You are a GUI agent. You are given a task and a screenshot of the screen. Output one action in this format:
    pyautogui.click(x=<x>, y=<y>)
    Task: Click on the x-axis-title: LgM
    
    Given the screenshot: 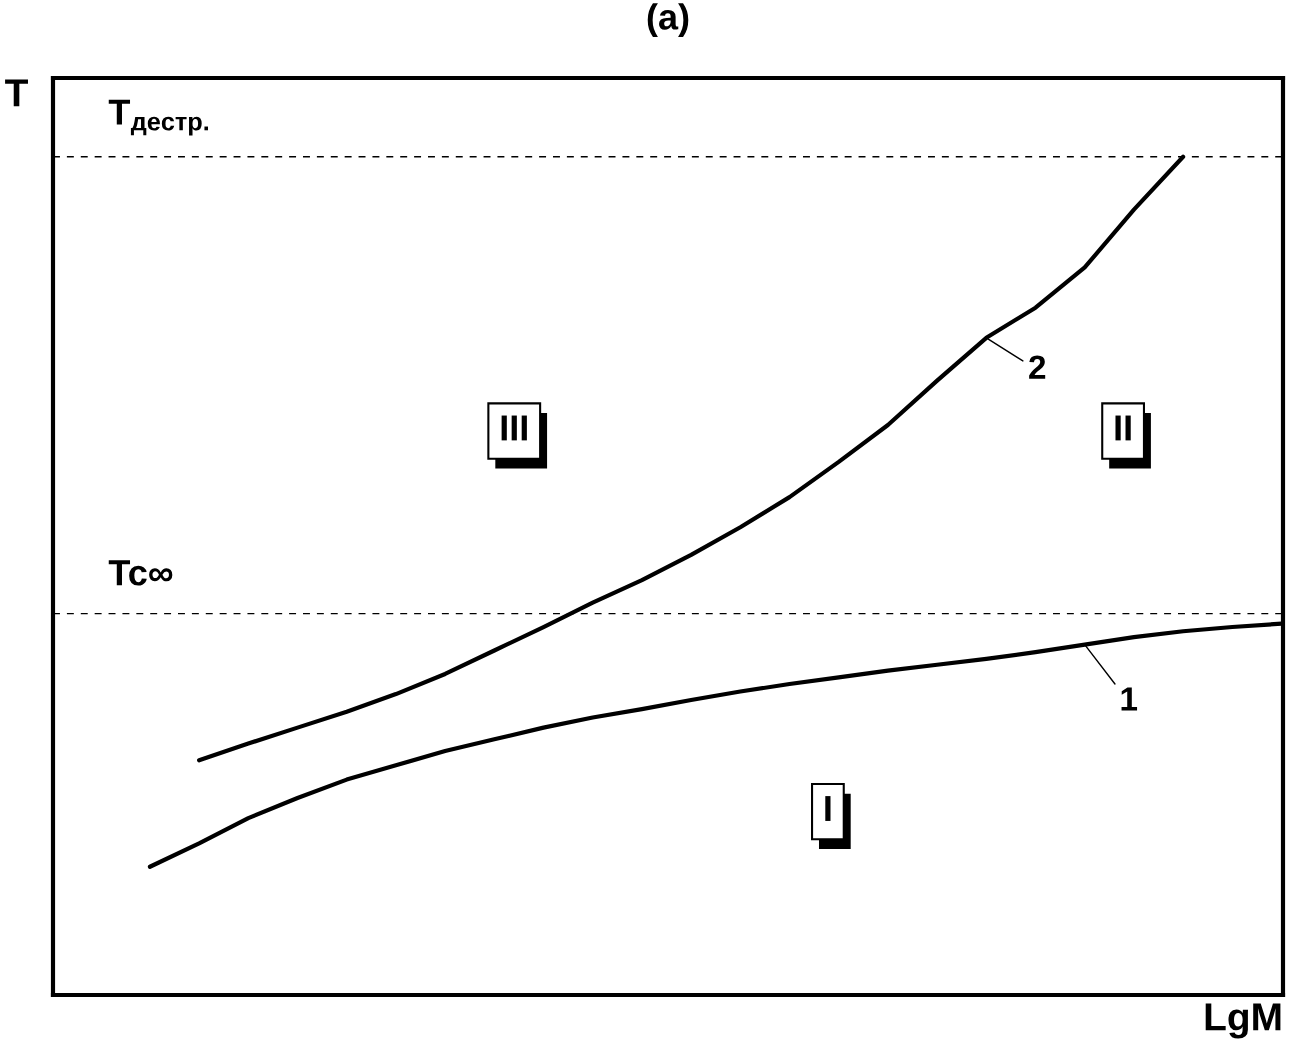 What is the action you would take?
    pyautogui.click(x=1243, y=1021)
    